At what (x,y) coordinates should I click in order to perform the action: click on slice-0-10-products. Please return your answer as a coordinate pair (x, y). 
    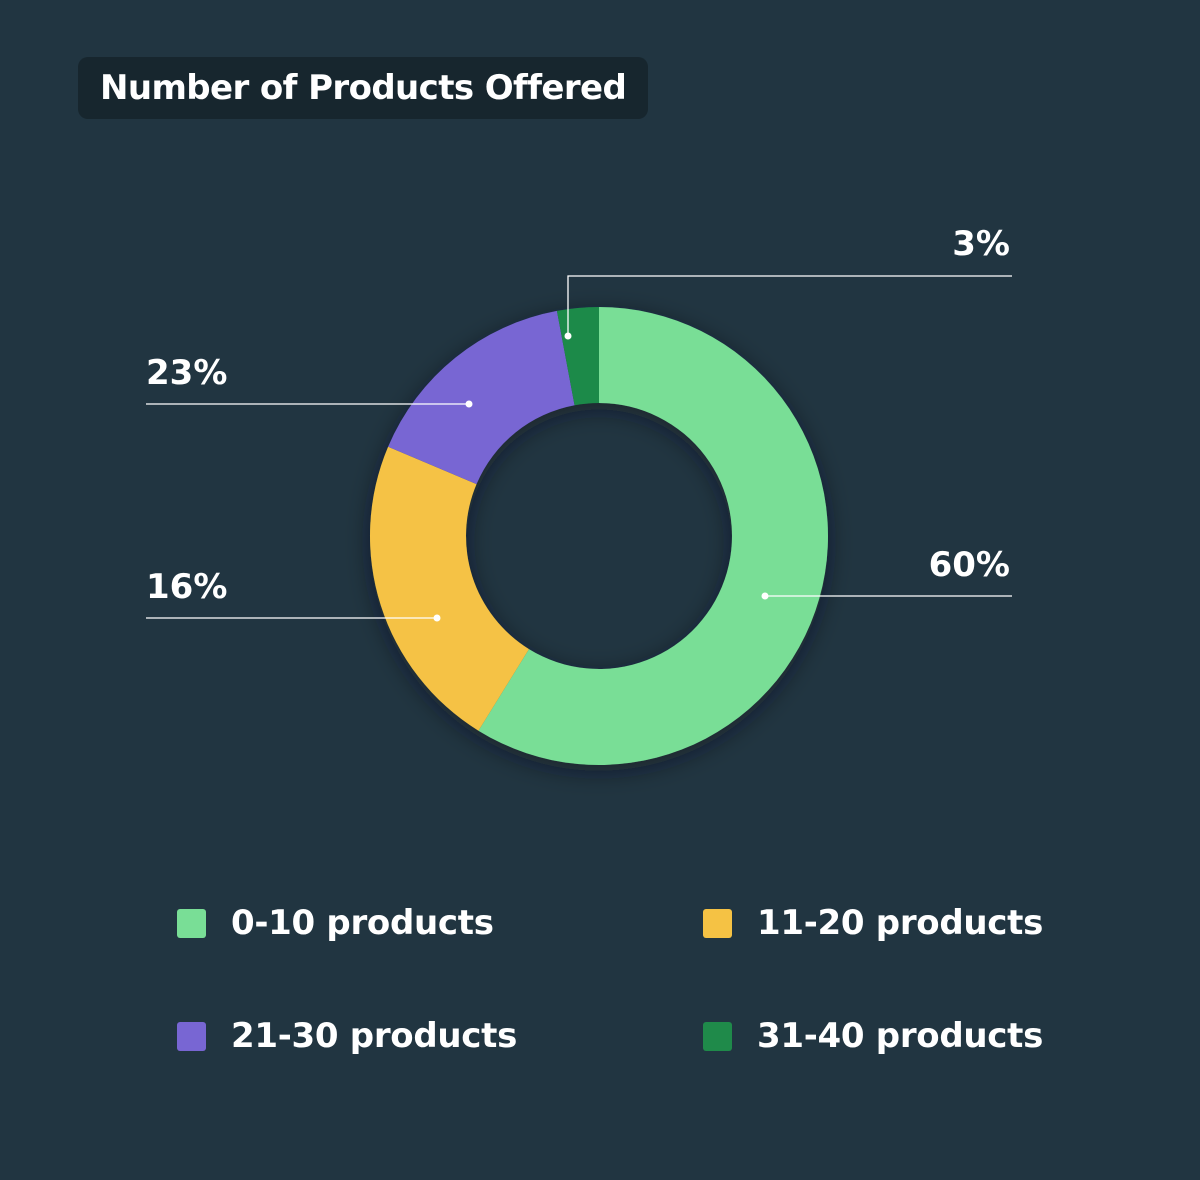
    Looking at the image, I should click on (653, 536).